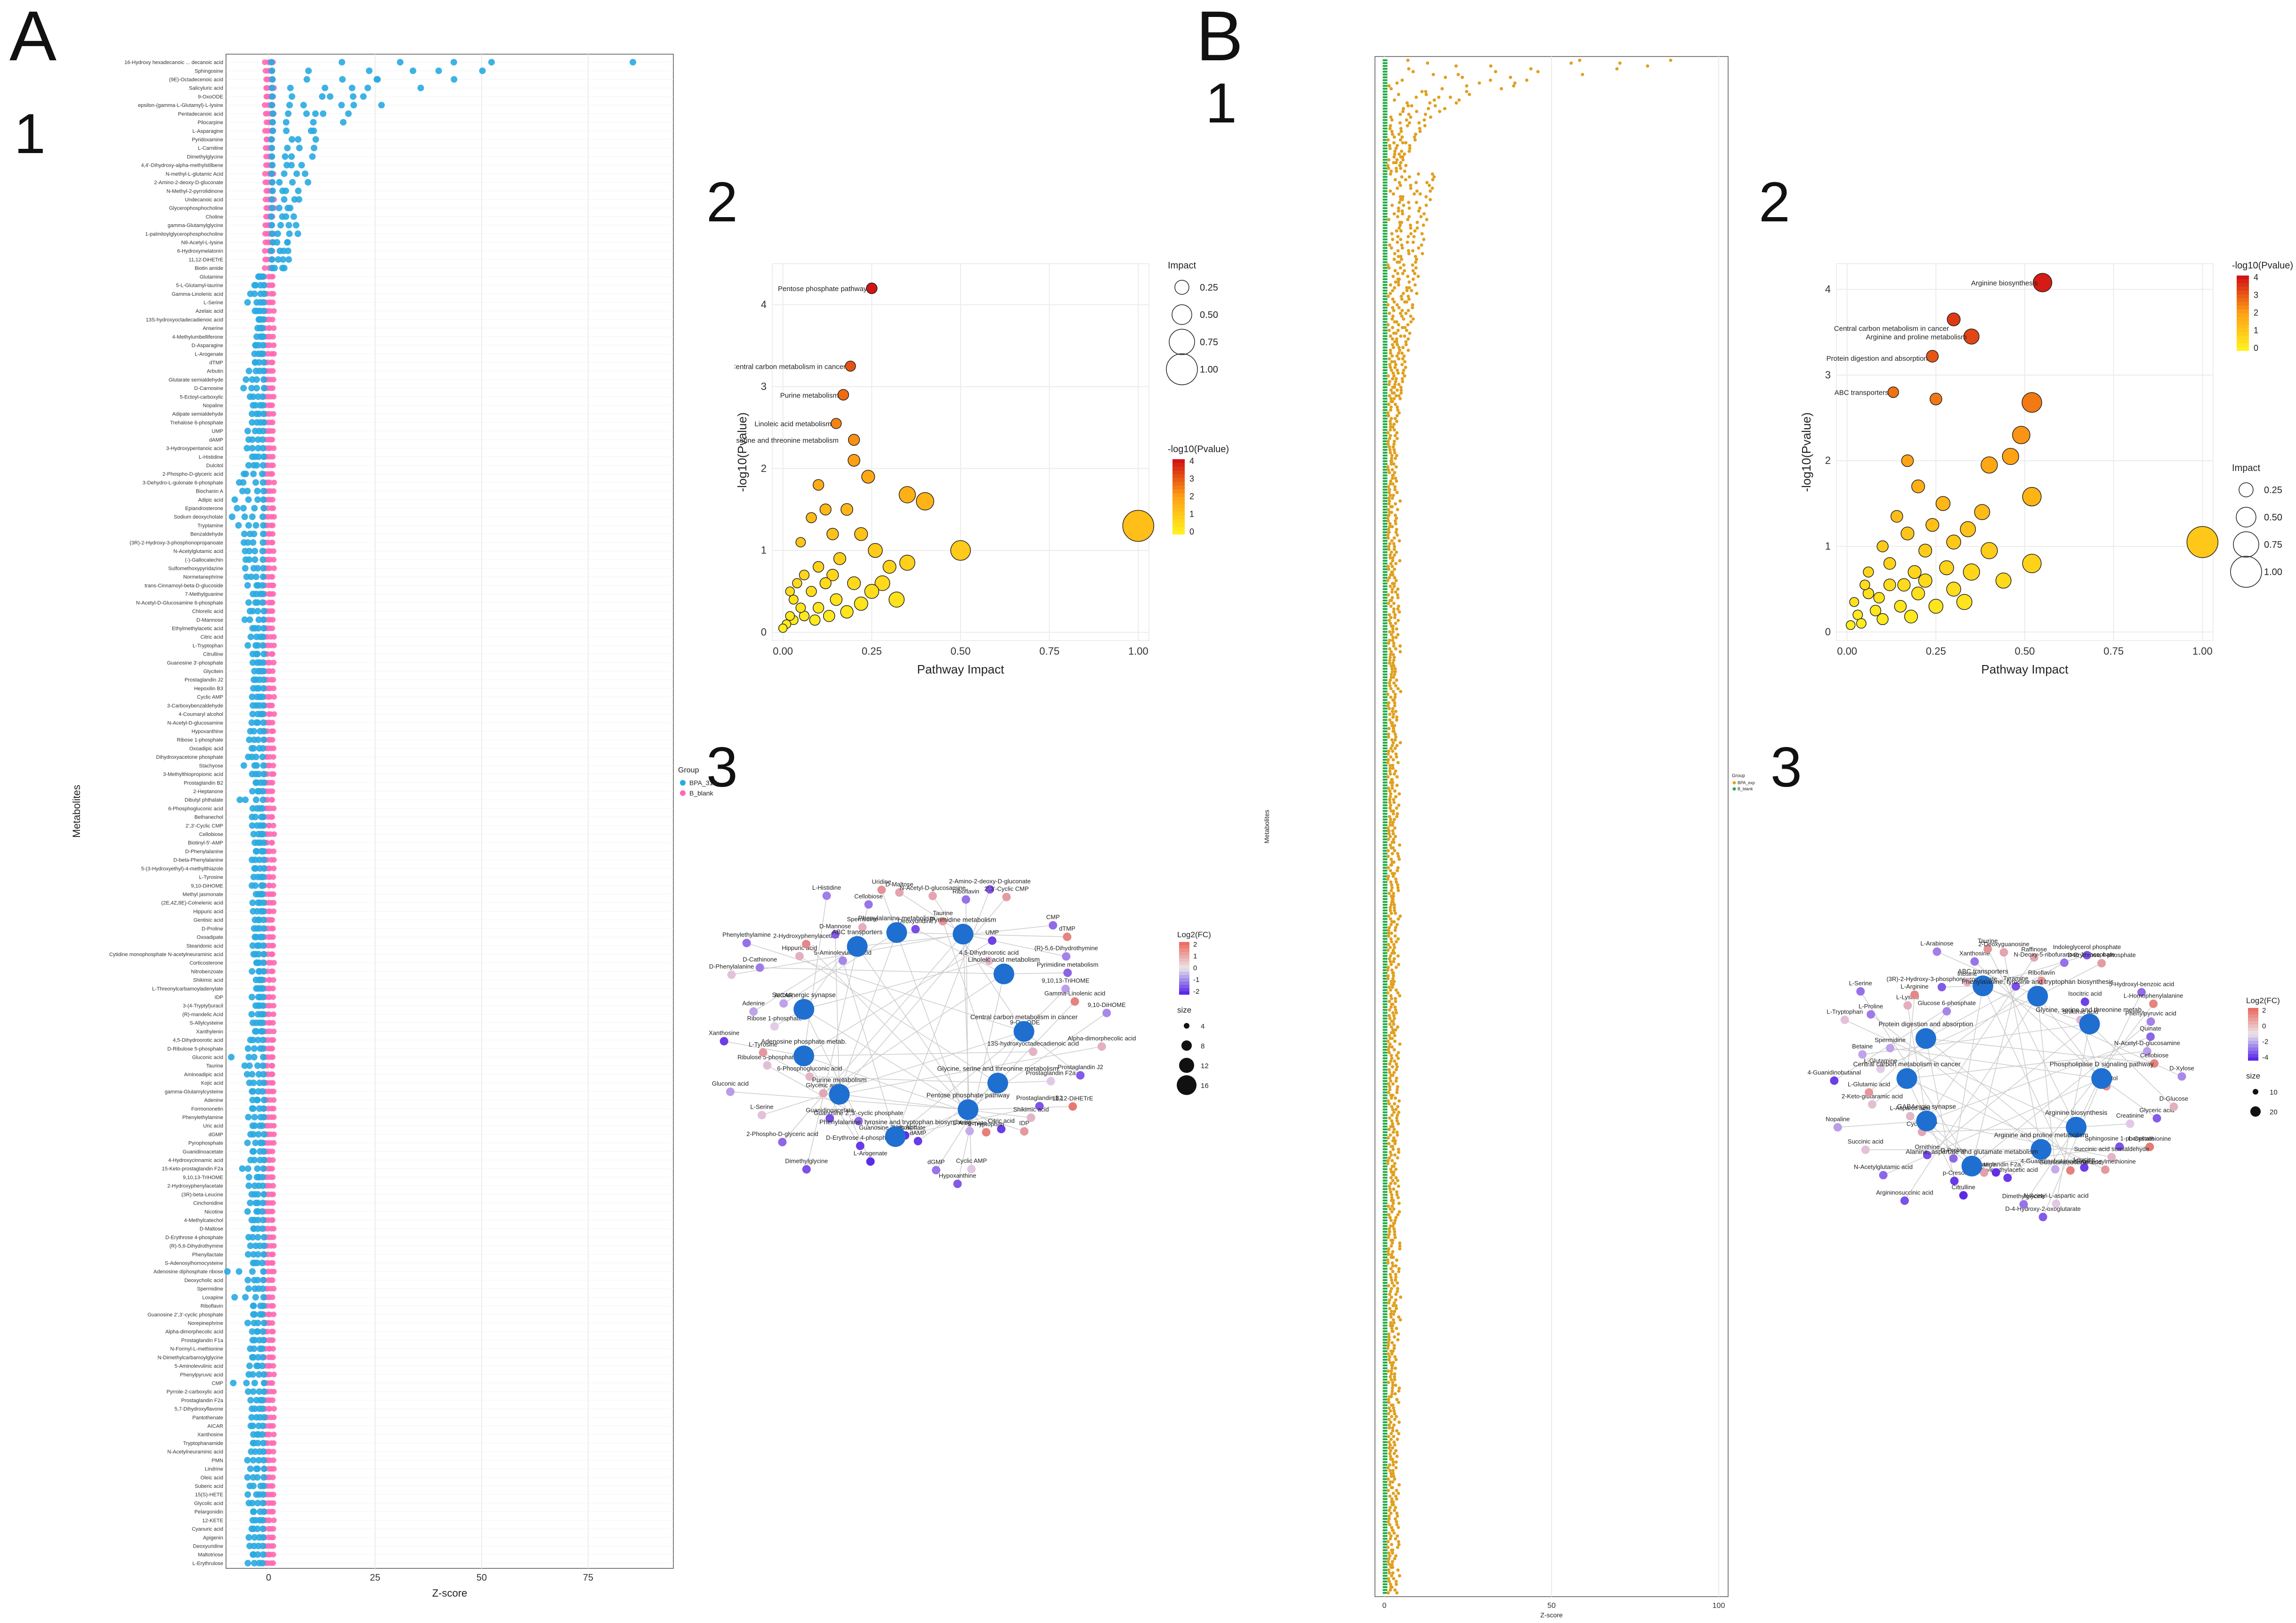 This screenshot has width=2296, height=1623. Describe the element at coordinates (210, 500) in the screenshot. I see `metabolite-label: Adipic acid` at that location.